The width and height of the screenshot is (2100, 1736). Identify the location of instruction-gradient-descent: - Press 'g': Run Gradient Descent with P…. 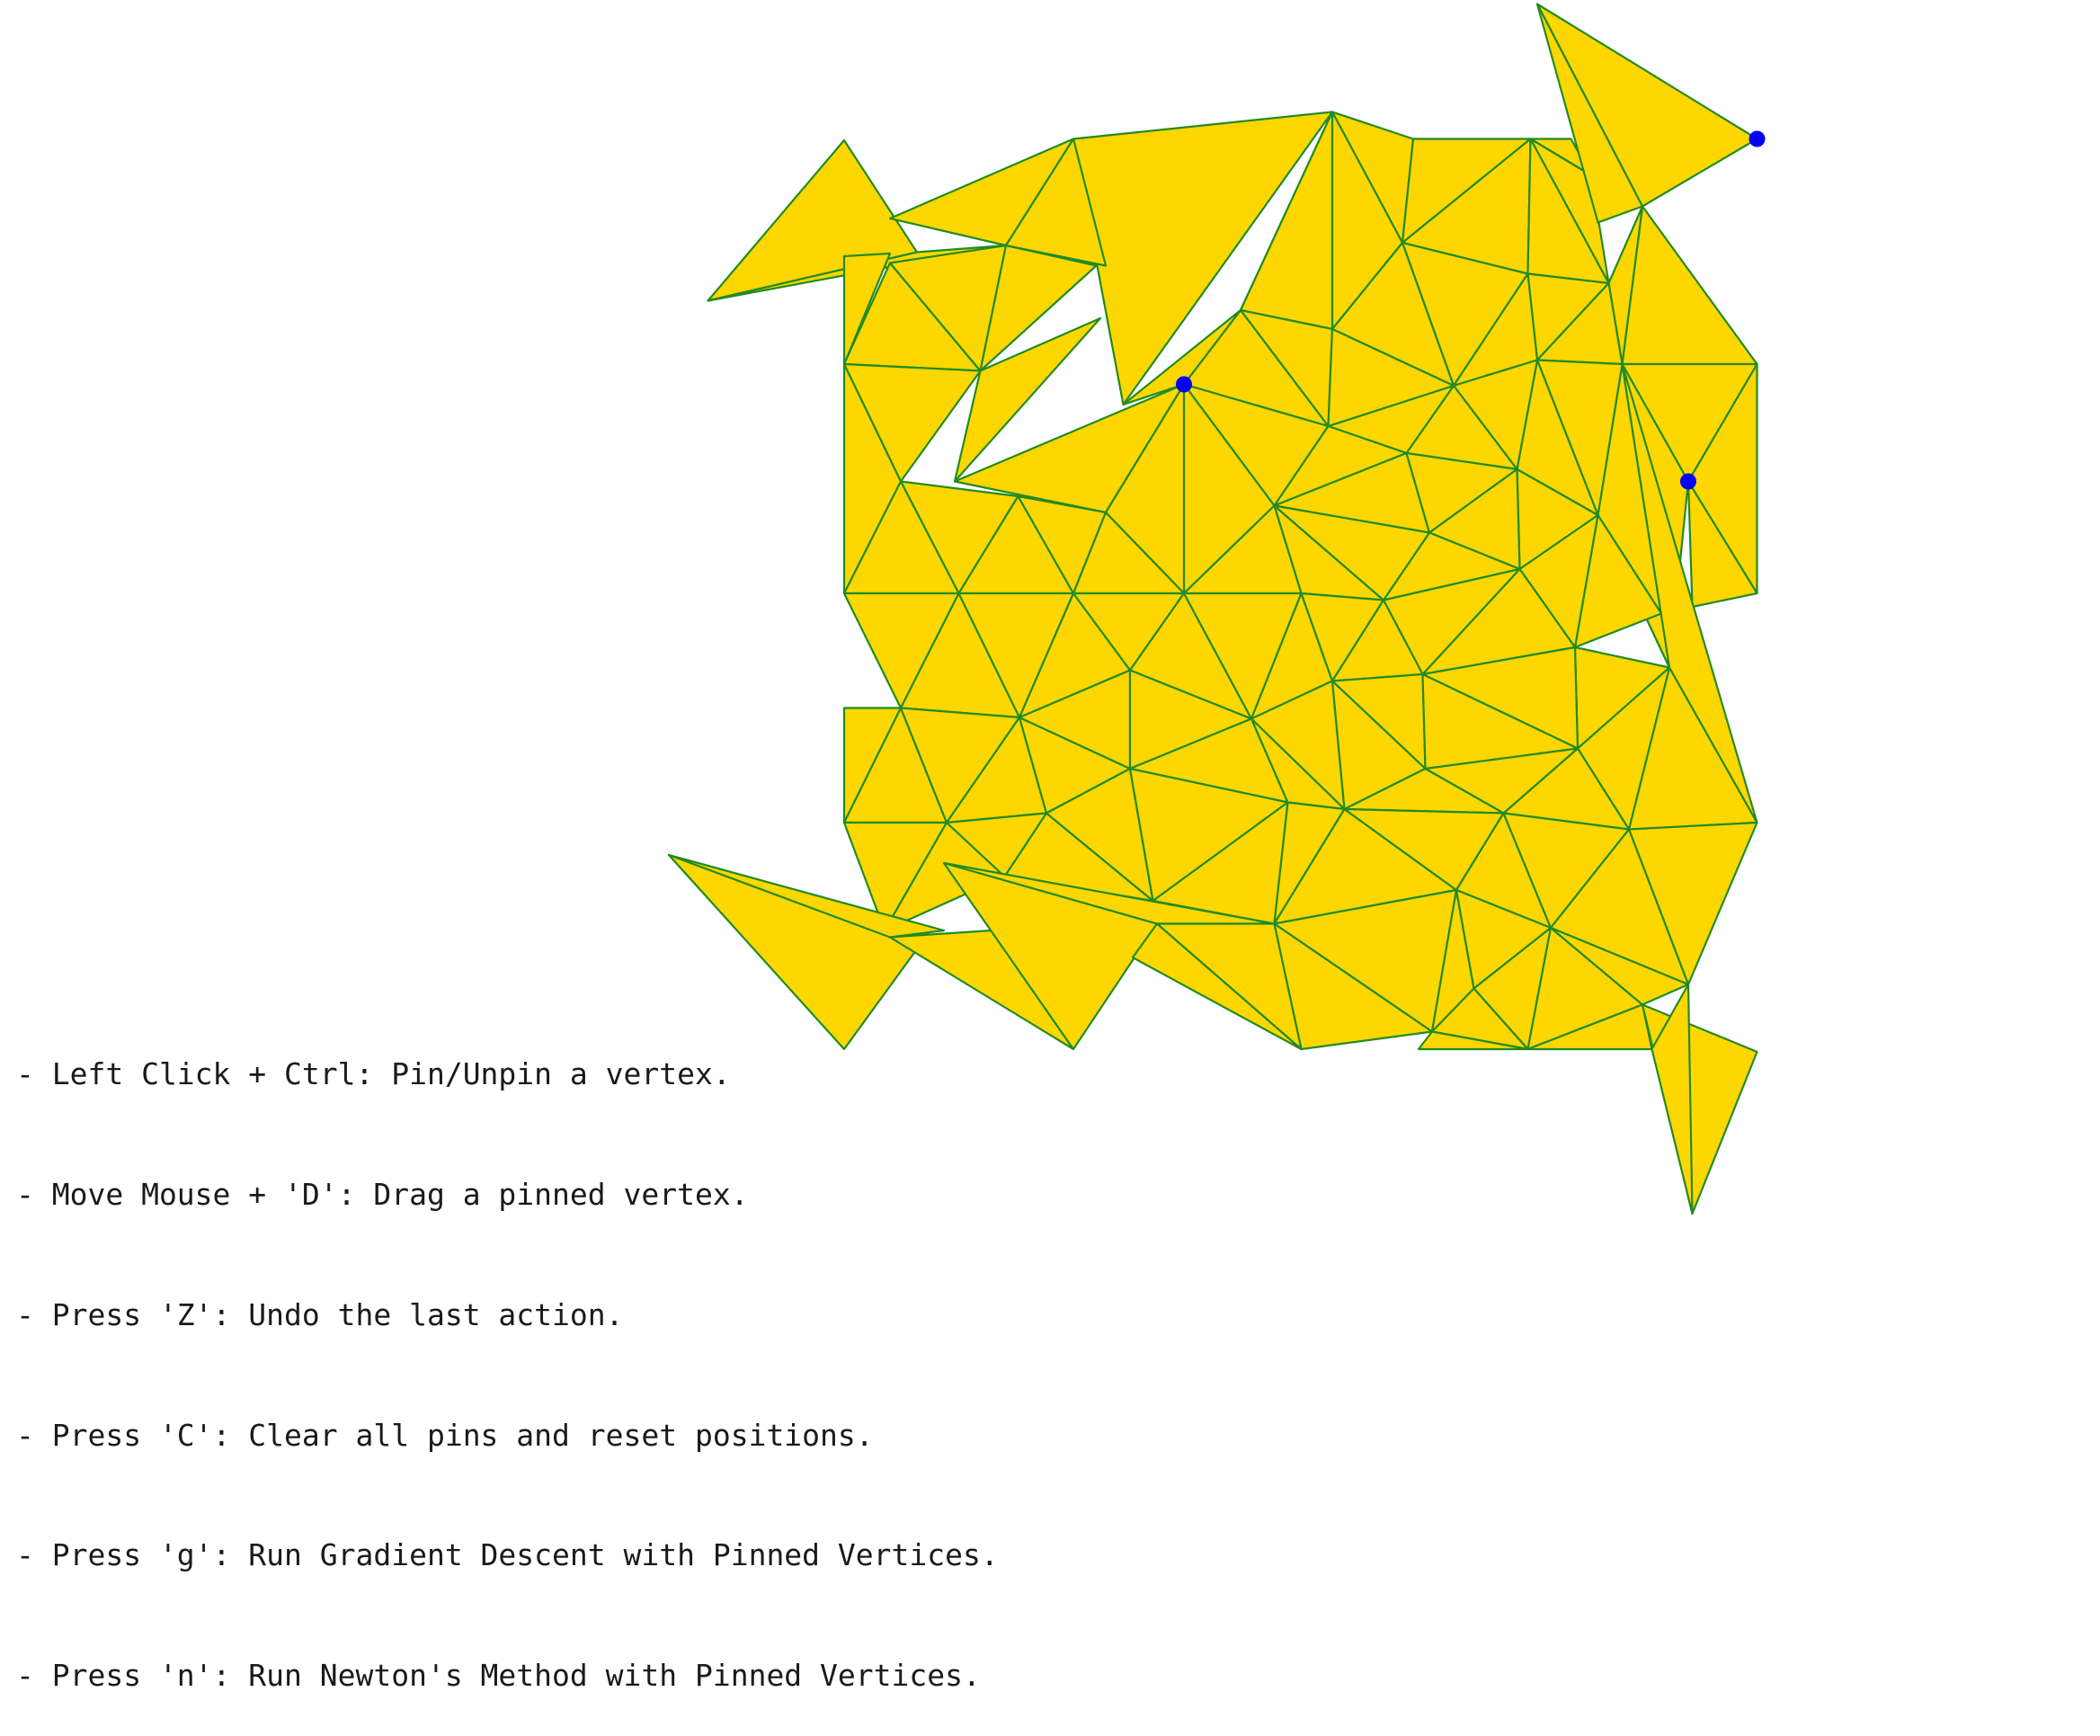
(508, 1555).